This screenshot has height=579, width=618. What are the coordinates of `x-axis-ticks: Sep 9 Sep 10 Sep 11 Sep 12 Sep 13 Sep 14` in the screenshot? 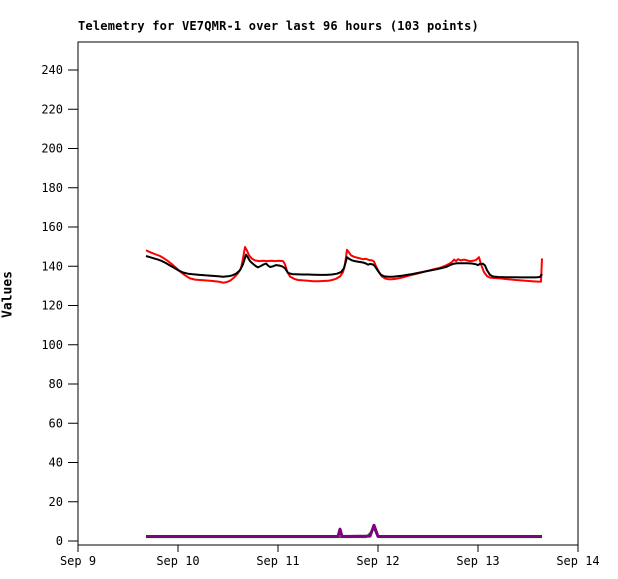 It's located at (330, 556).